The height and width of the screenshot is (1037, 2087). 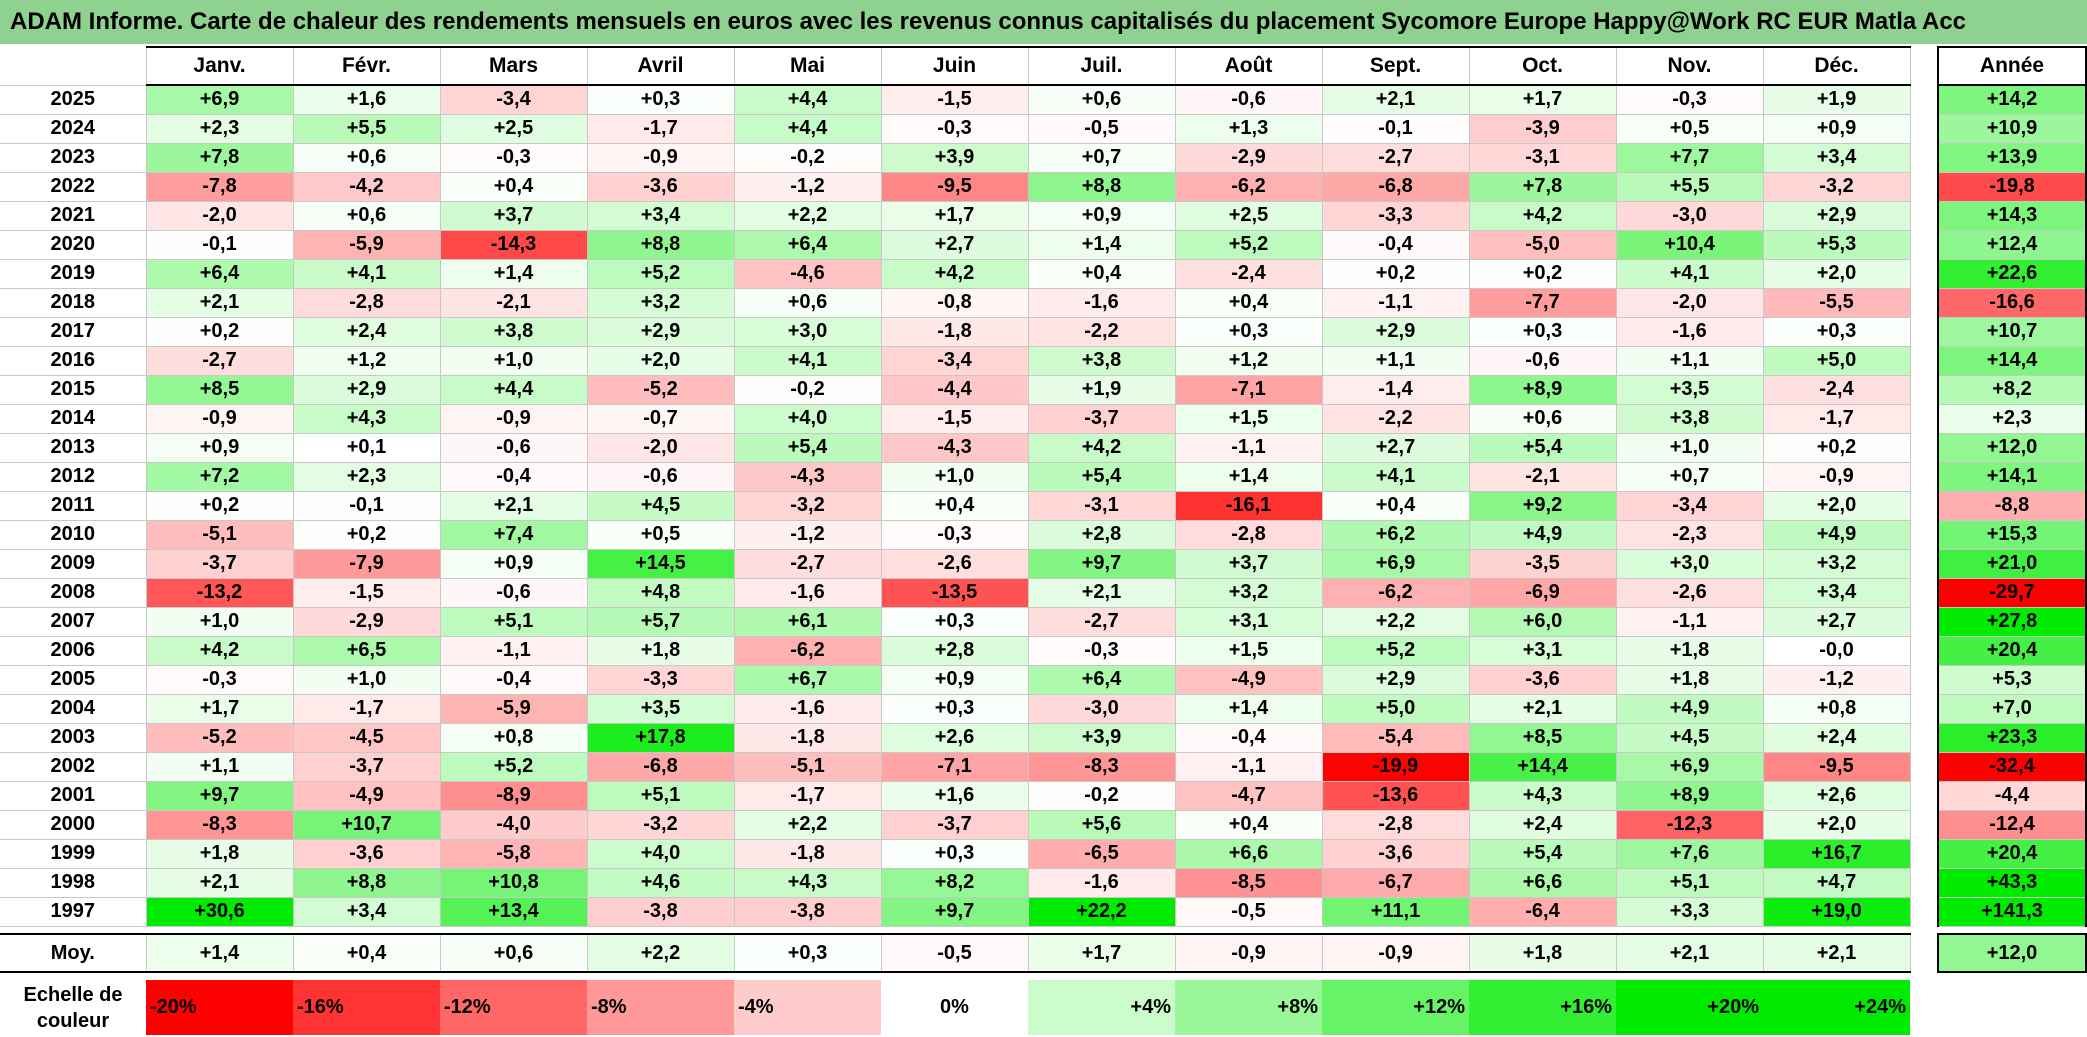 What do you see at coordinates (1836, 360) in the screenshot?
I see `heat-cell: +5,0` at bounding box center [1836, 360].